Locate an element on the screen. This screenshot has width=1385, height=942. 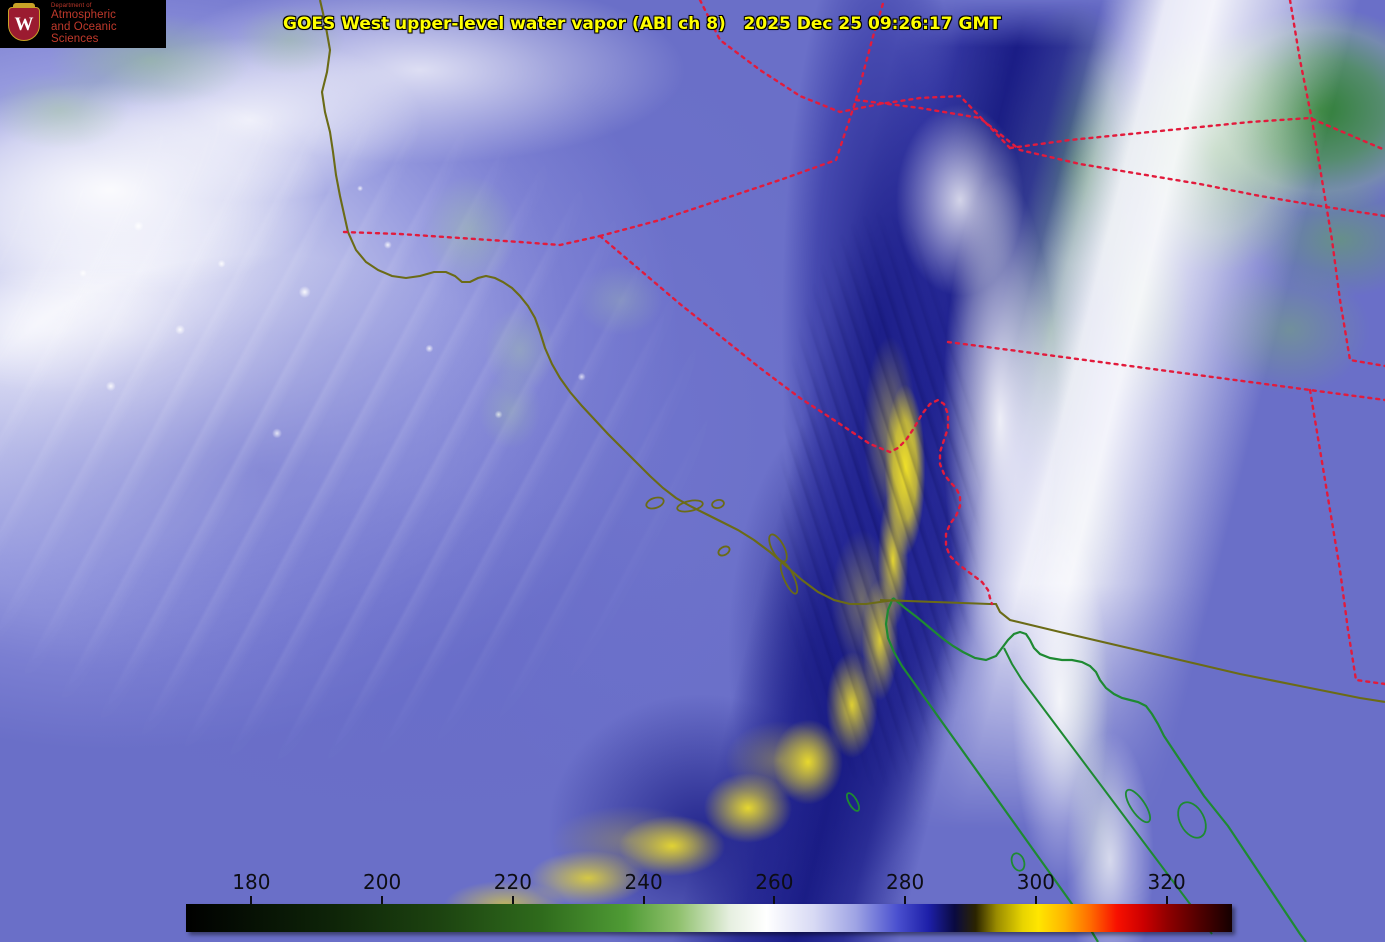
colorbar-gradient is located at coordinates (709, 918).